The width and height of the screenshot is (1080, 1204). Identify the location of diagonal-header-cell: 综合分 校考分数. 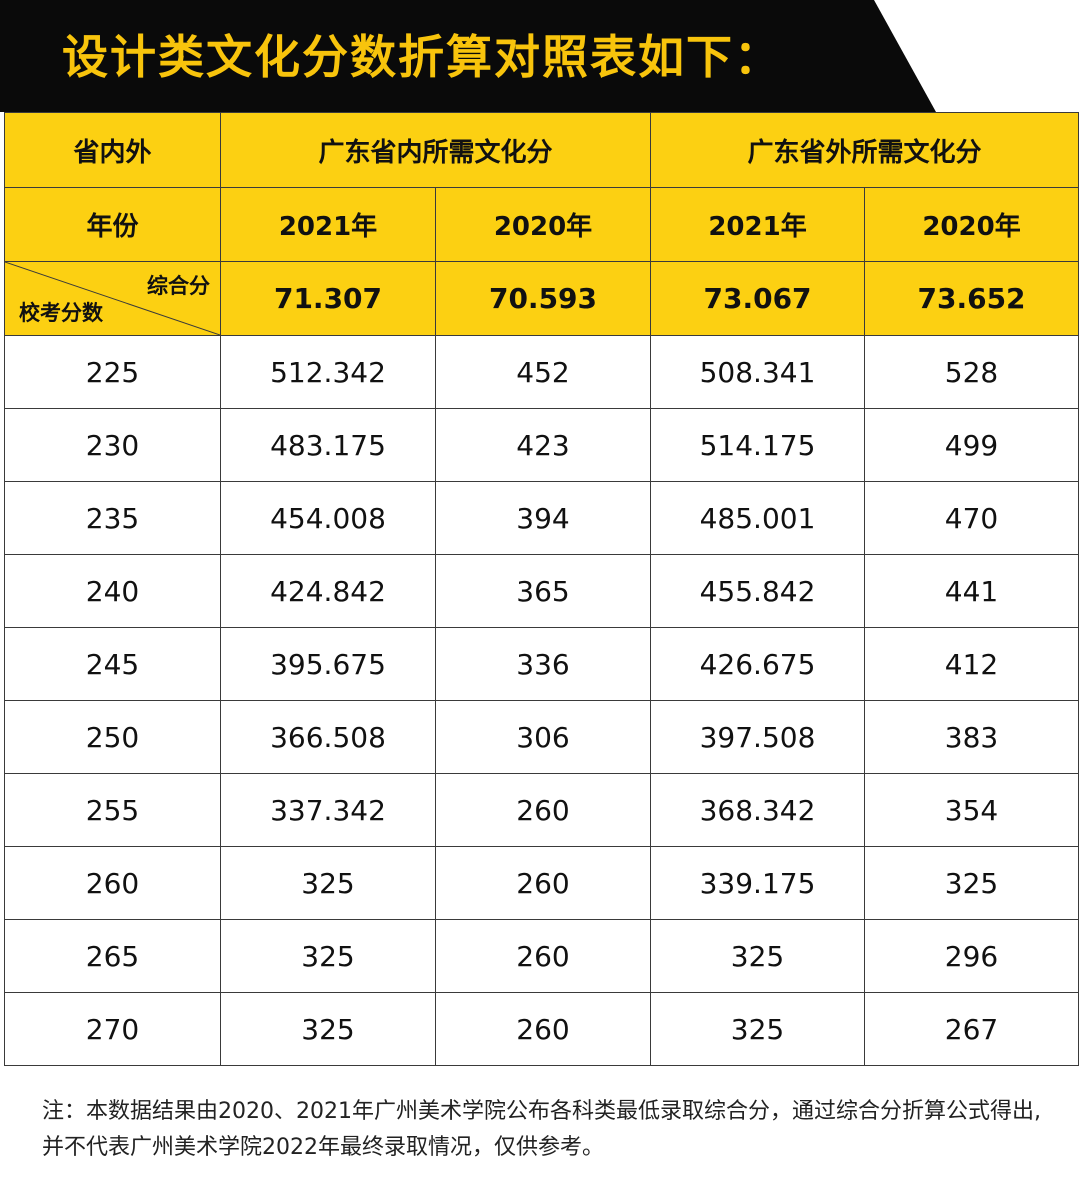
(112, 298).